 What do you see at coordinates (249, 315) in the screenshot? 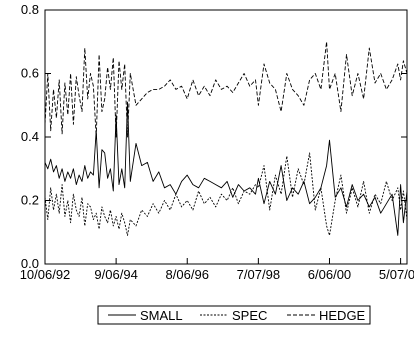
I see `legend-label-spec: SPEC` at bounding box center [249, 315].